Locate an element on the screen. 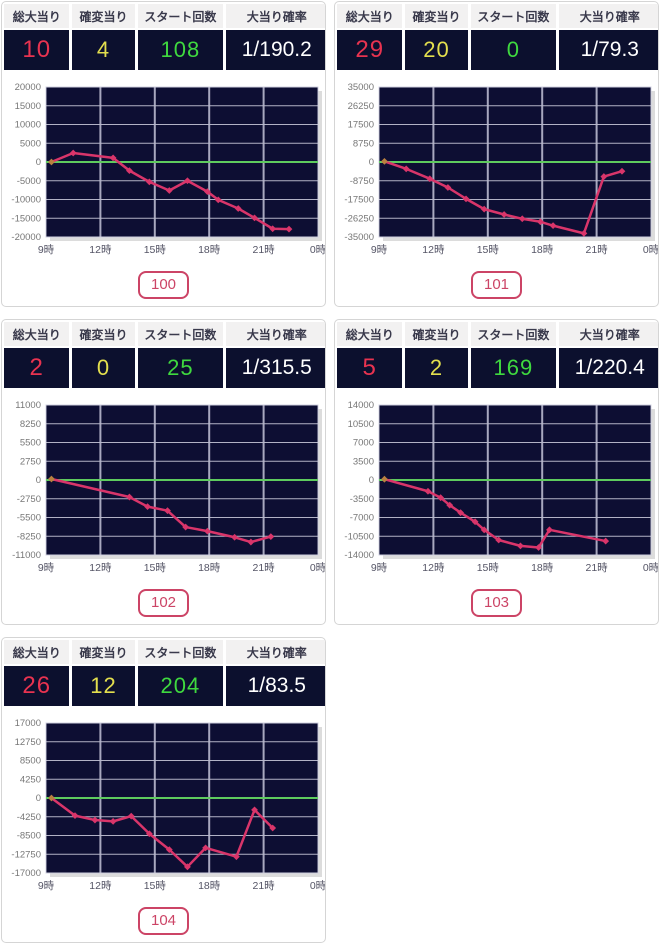  svg-text: -10500 is located at coordinates (359, 536).